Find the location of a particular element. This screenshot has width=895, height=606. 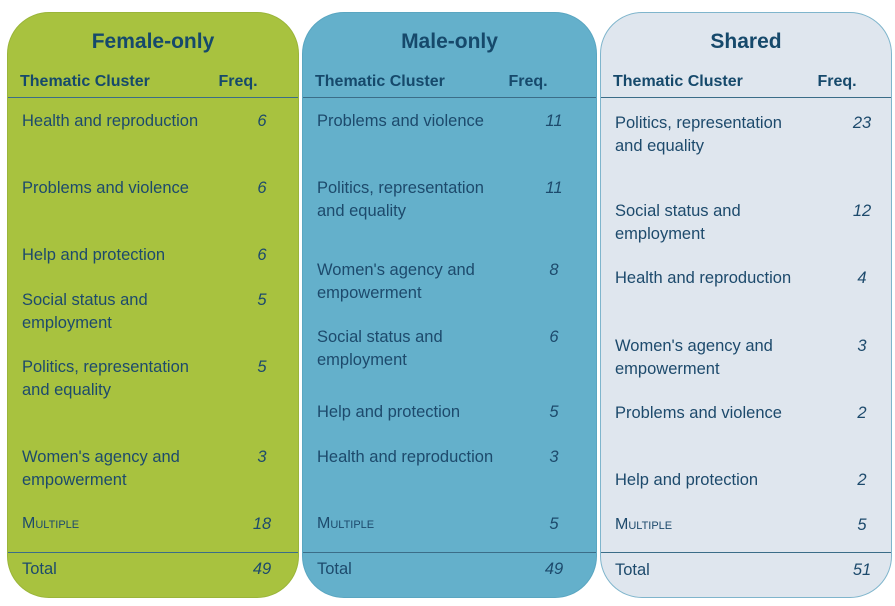

frequency-value: 4 is located at coordinates (862, 278).